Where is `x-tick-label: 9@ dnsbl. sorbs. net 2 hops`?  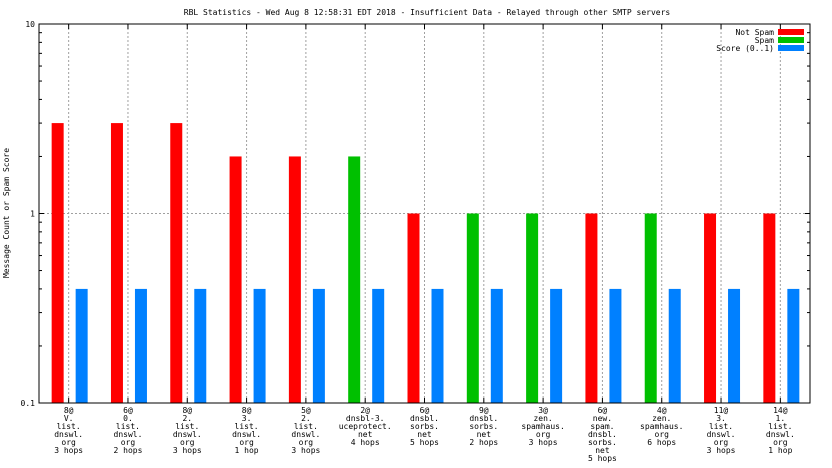
x-tick-label: 9@ dnsbl. sorbs. net 2 hops is located at coordinates (483, 426).